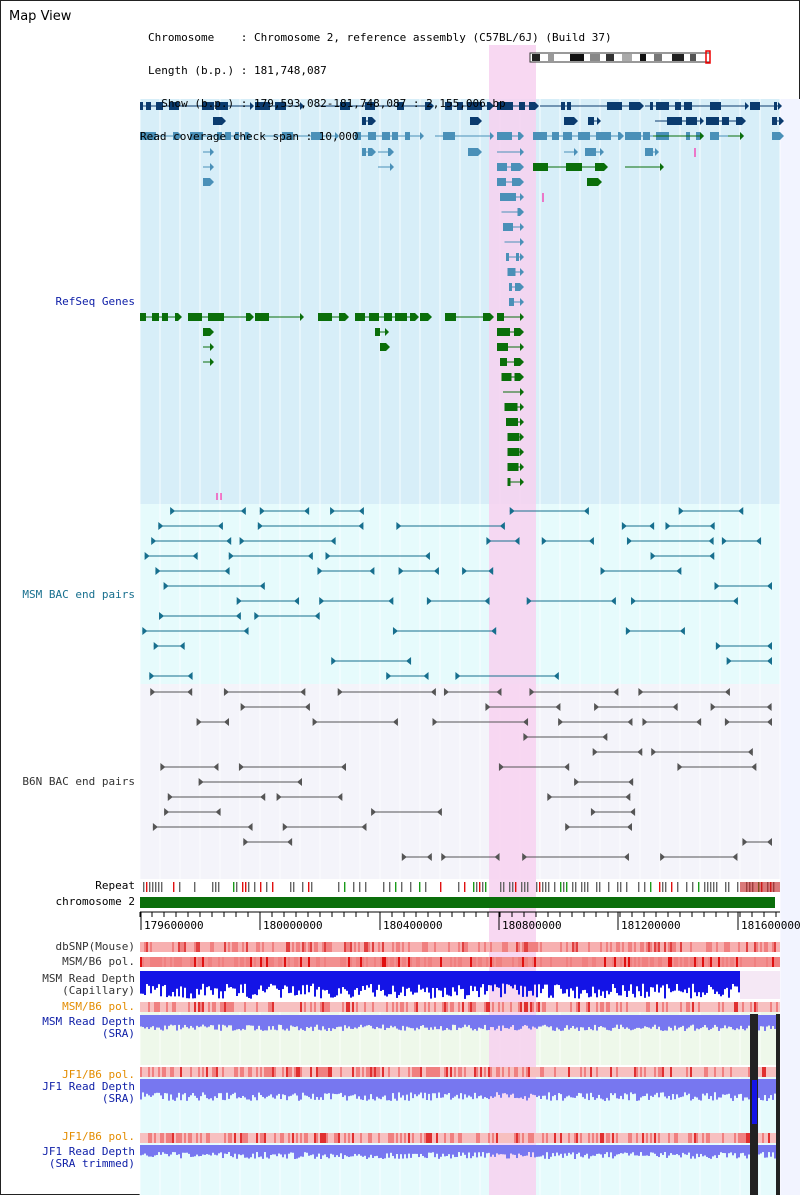 The image size is (800, 1195). What do you see at coordinates (88, 1151) in the screenshot?
I see `track-label-jf1-depth-trim: JF1 Read Depth` at bounding box center [88, 1151].